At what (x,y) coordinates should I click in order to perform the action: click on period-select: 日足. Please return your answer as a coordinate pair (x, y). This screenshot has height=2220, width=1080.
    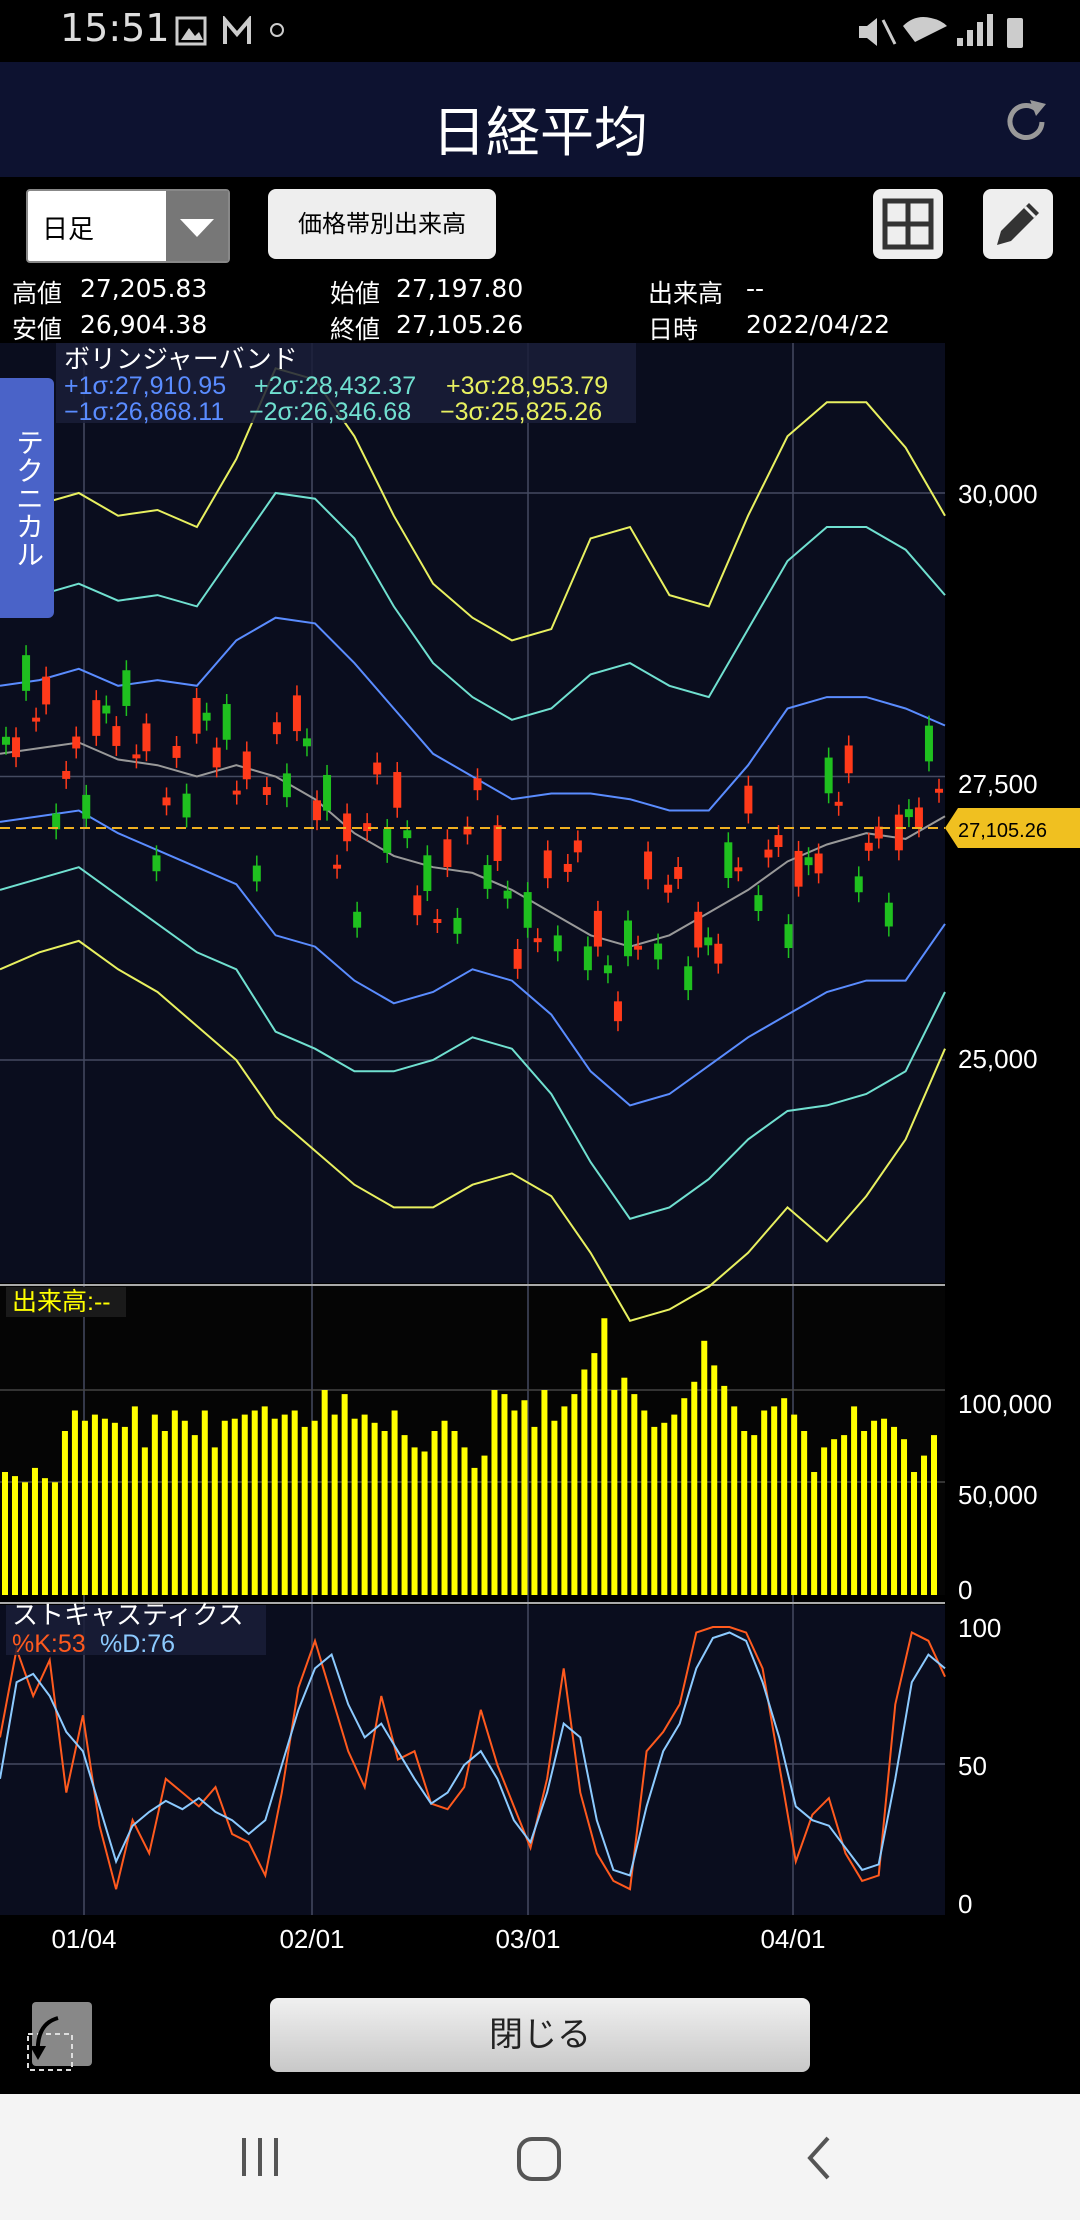
    Looking at the image, I should click on (128, 226).